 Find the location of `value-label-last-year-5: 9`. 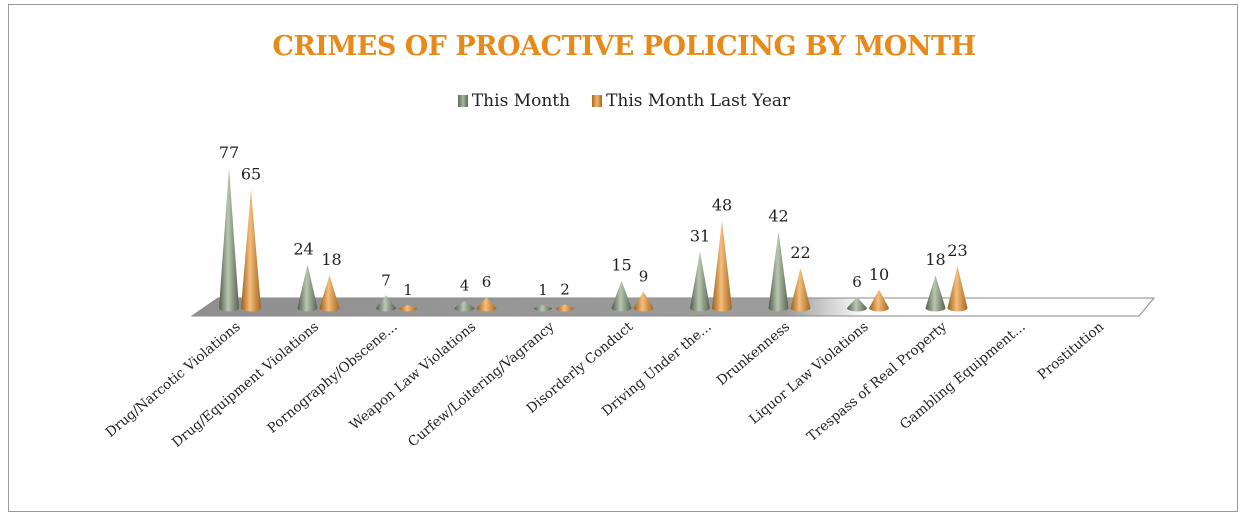

value-label-last-year-5: 9 is located at coordinates (644, 277).